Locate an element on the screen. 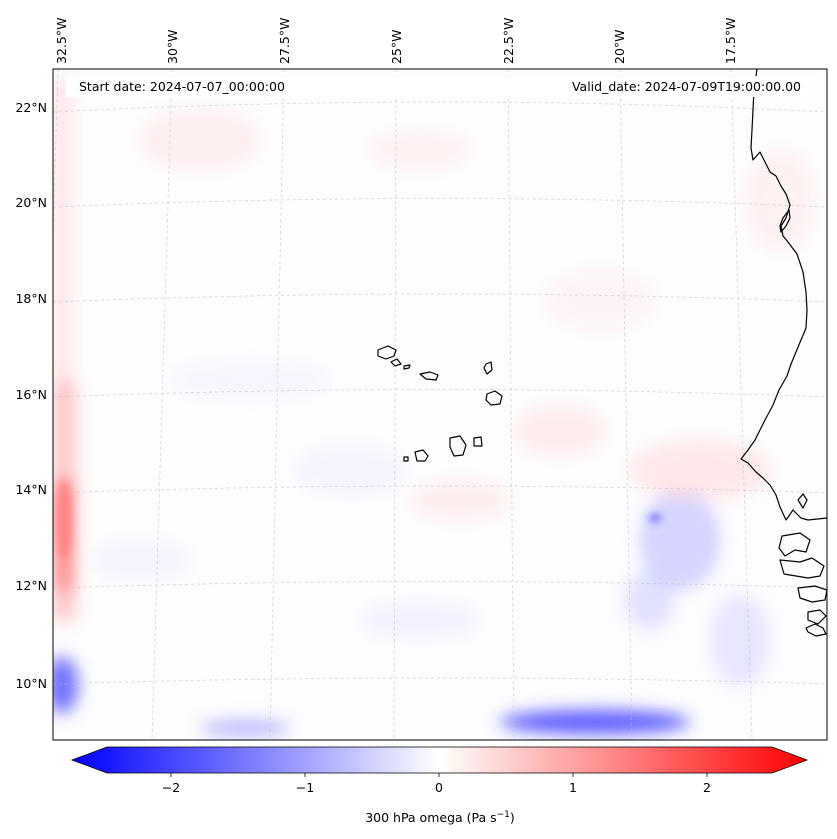 The height and width of the screenshot is (839, 837). lon-label: 20°W is located at coordinates (619, 46).